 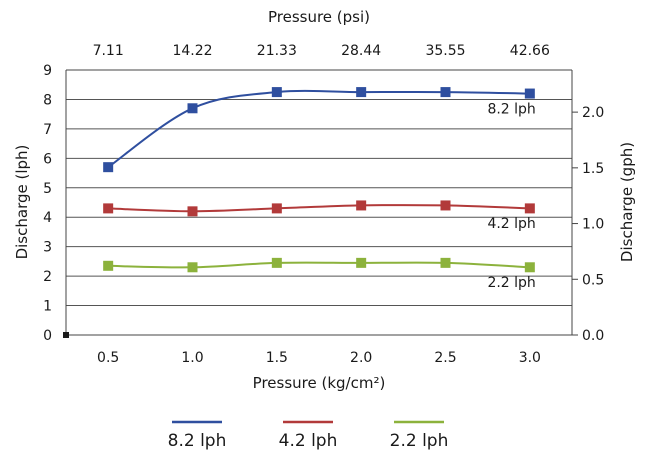 What do you see at coordinates (47, 203) in the screenshot?
I see `left-tick-labels: 0 1 2 3 4 5 6 7 8 9` at bounding box center [47, 203].